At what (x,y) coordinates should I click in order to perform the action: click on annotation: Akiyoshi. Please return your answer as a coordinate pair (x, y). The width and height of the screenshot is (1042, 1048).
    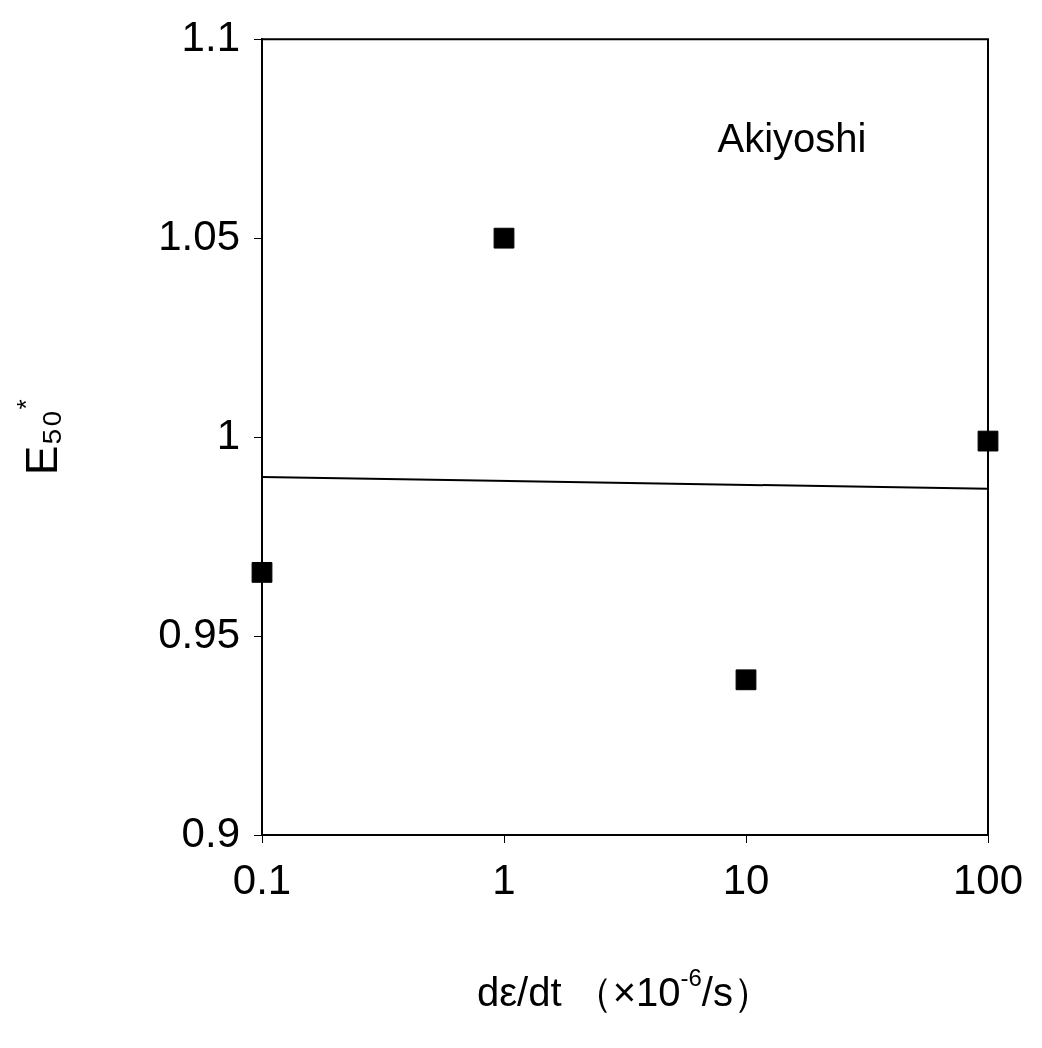
    Looking at the image, I should click on (792, 138).